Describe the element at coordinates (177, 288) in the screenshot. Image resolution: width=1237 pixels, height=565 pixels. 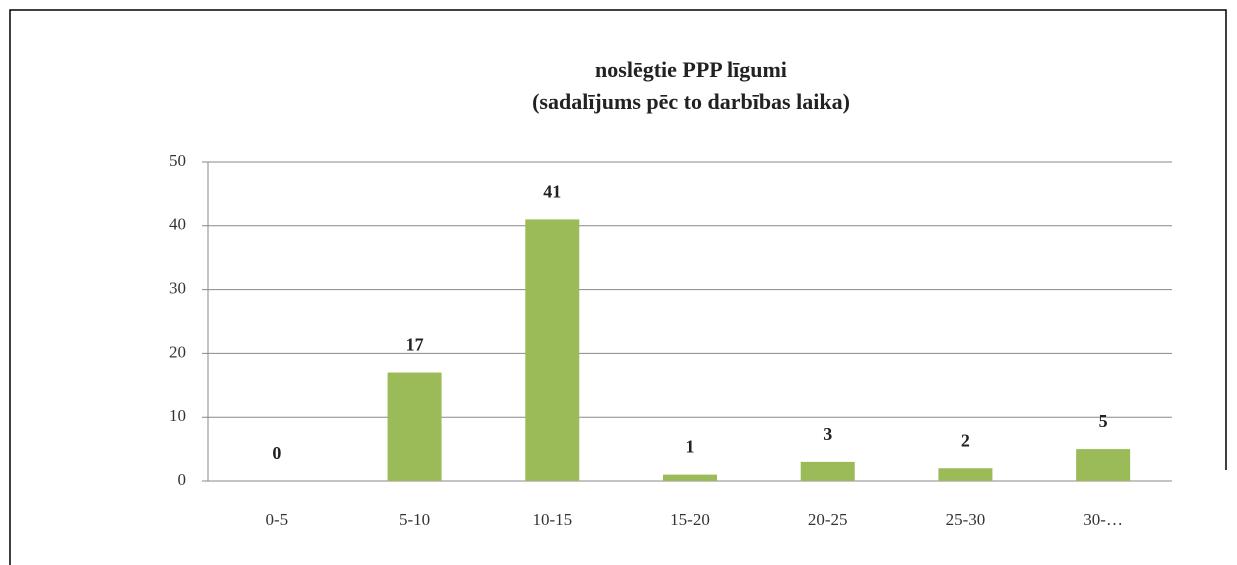
I see `y-tick-label: 30` at that location.